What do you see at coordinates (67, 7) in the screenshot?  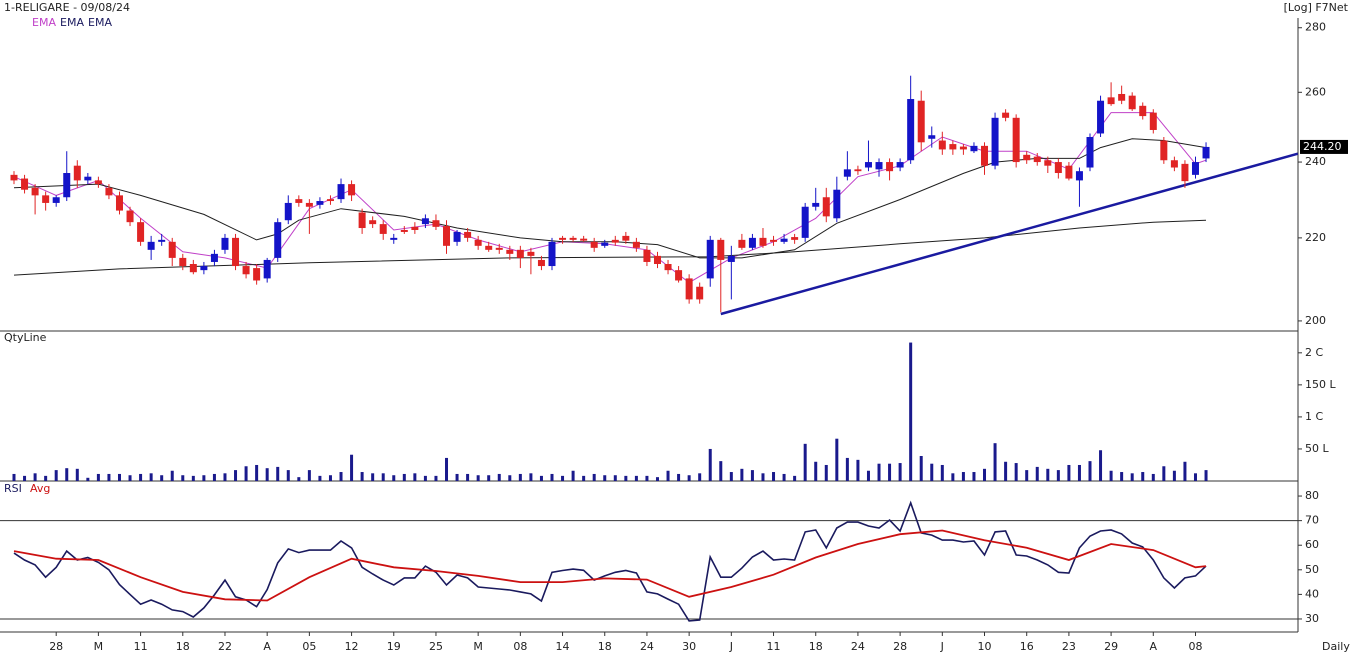 I see `chart-title: 1-RELIGARE - 09/08/24` at bounding box center [67, 7].